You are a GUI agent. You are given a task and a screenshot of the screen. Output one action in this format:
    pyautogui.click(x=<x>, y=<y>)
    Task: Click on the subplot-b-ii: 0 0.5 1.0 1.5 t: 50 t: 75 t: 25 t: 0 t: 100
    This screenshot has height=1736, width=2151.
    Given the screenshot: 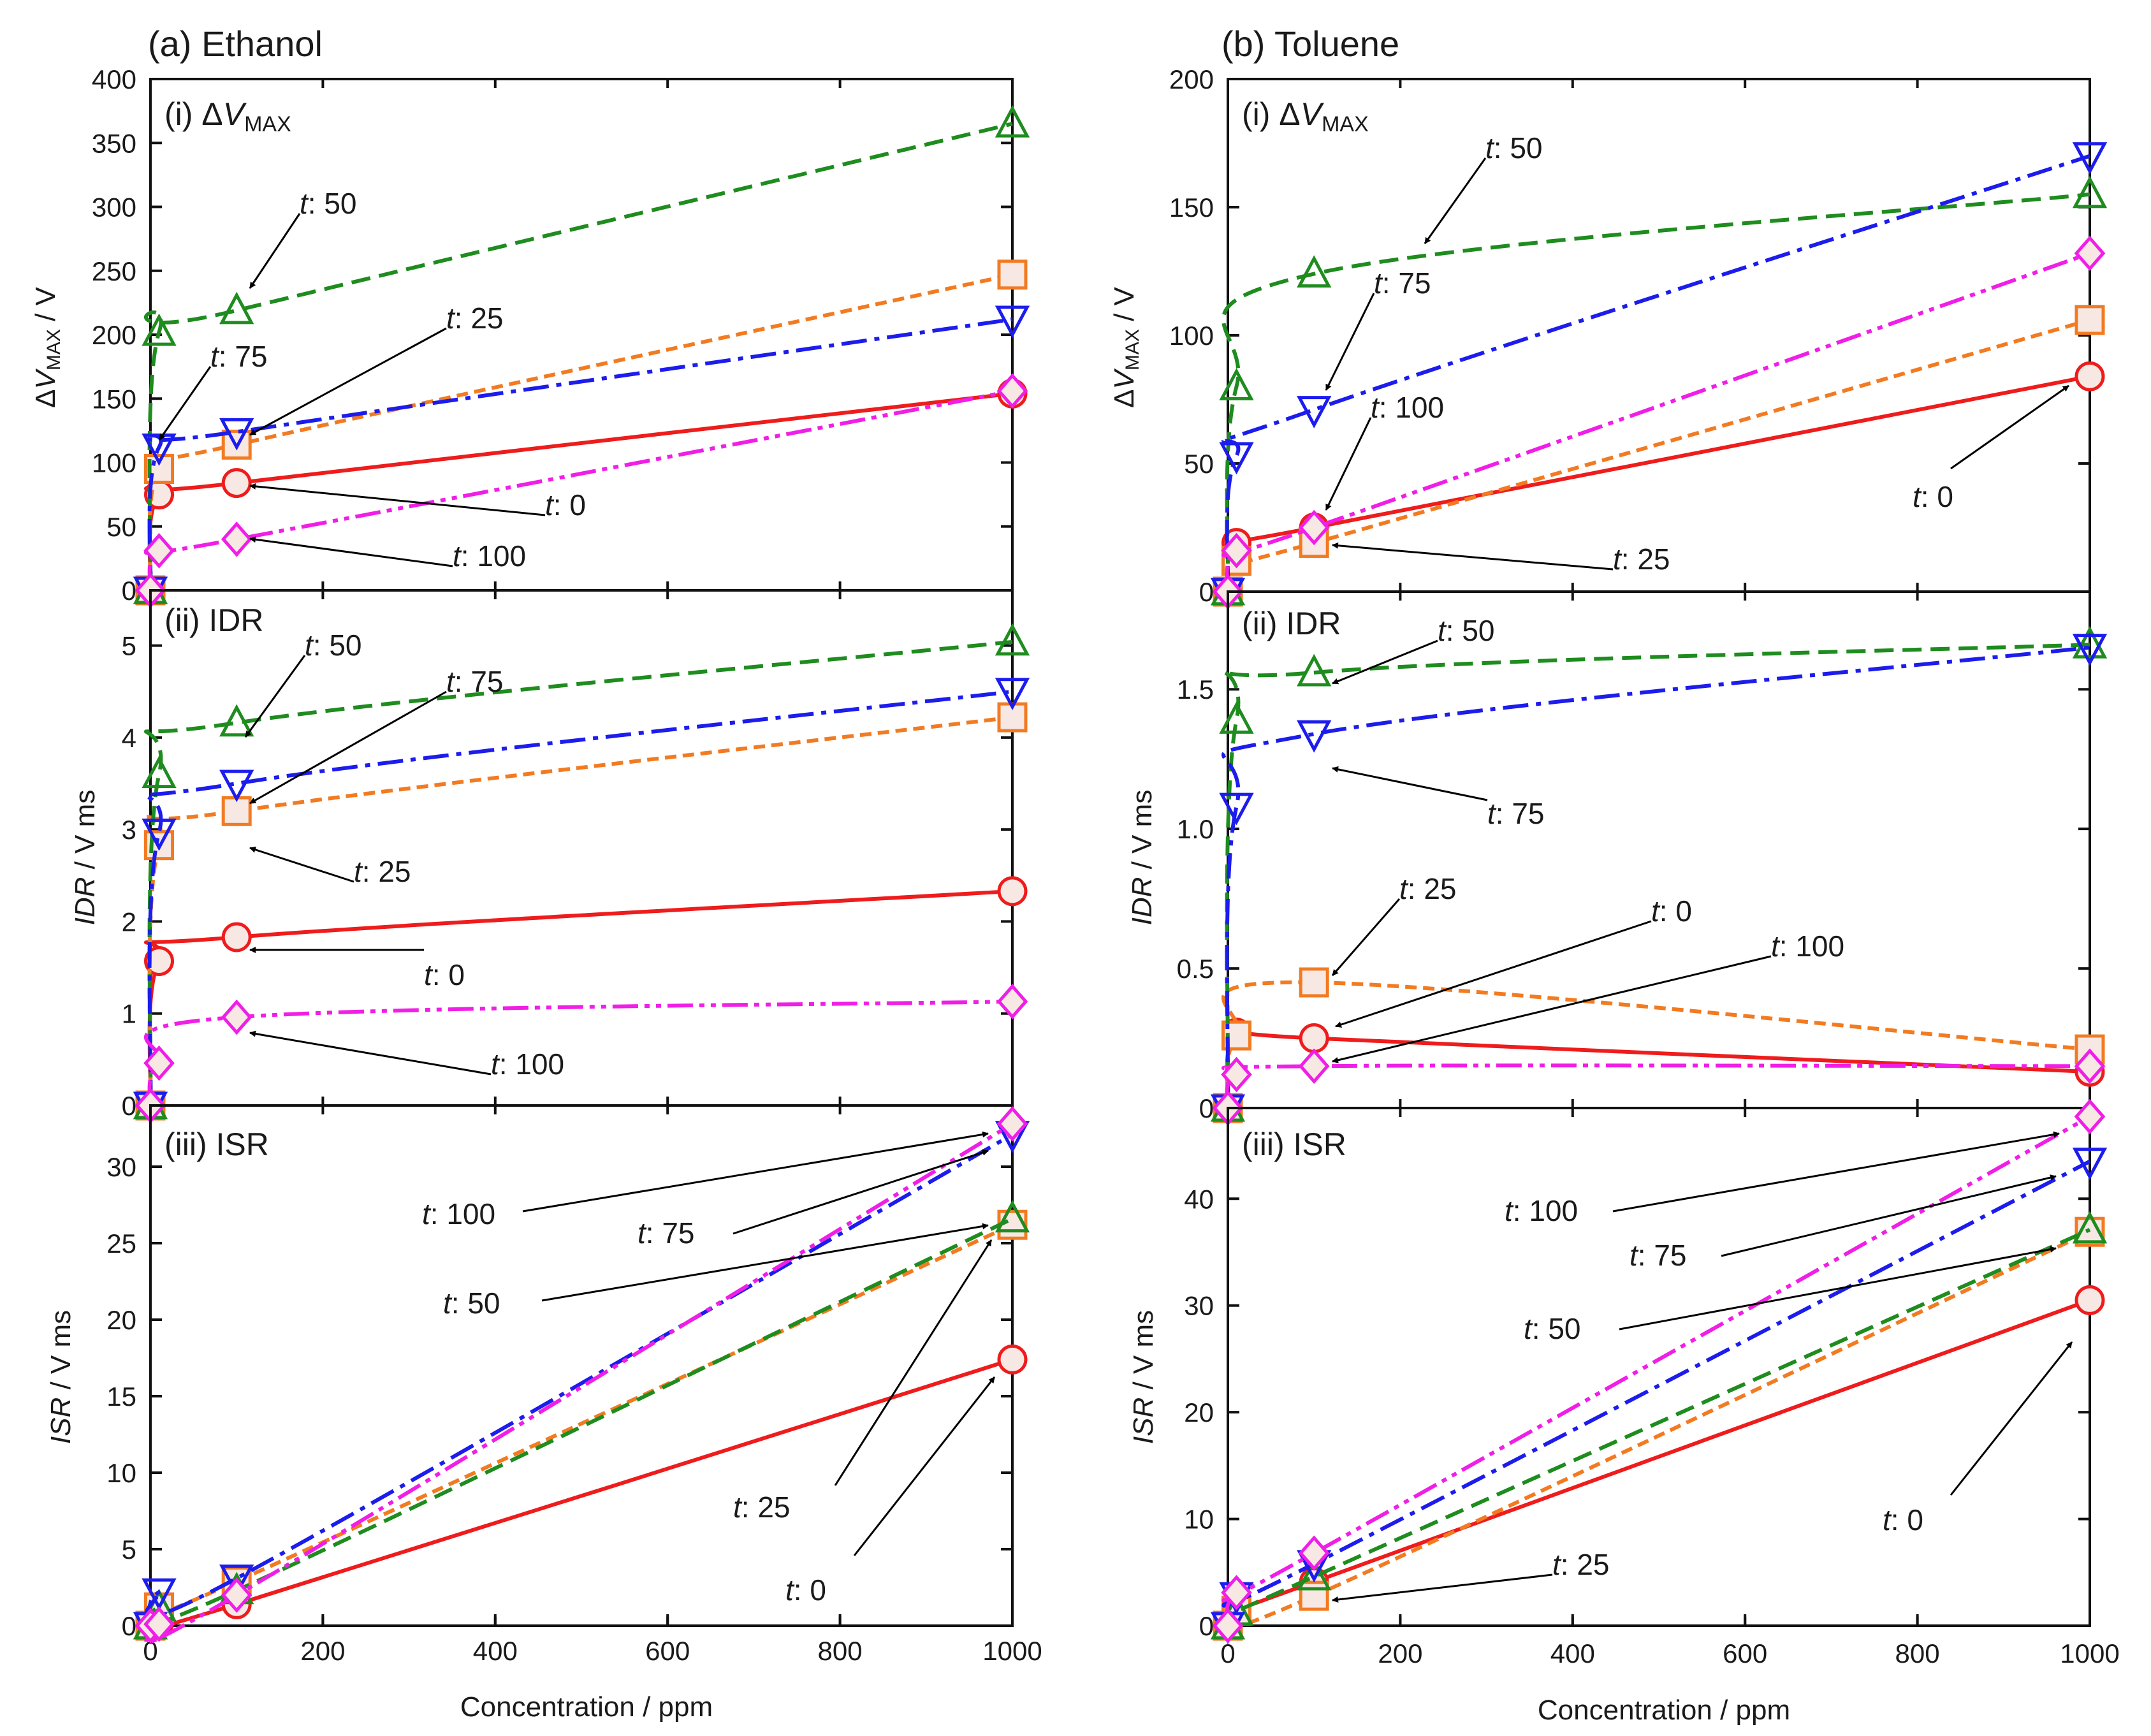 What is the action you would take?
    pyautogui.click(x=1642, y=858)
    